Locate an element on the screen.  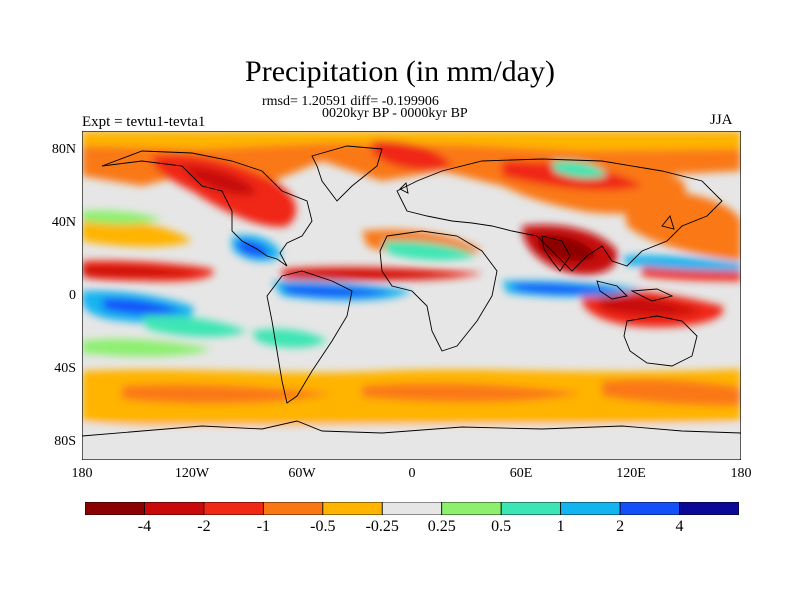
colorbar-label: 1 is located at coordinates (560, 526).